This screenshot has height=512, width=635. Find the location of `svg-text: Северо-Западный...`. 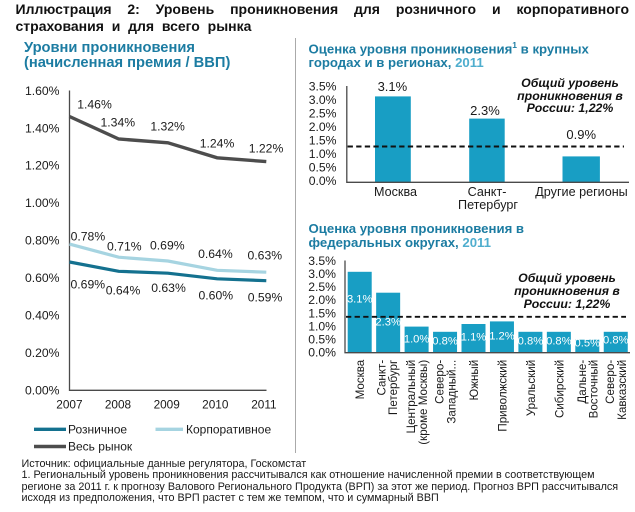

svg-text: Северо-Западный... is located at coordinates (446, 392).